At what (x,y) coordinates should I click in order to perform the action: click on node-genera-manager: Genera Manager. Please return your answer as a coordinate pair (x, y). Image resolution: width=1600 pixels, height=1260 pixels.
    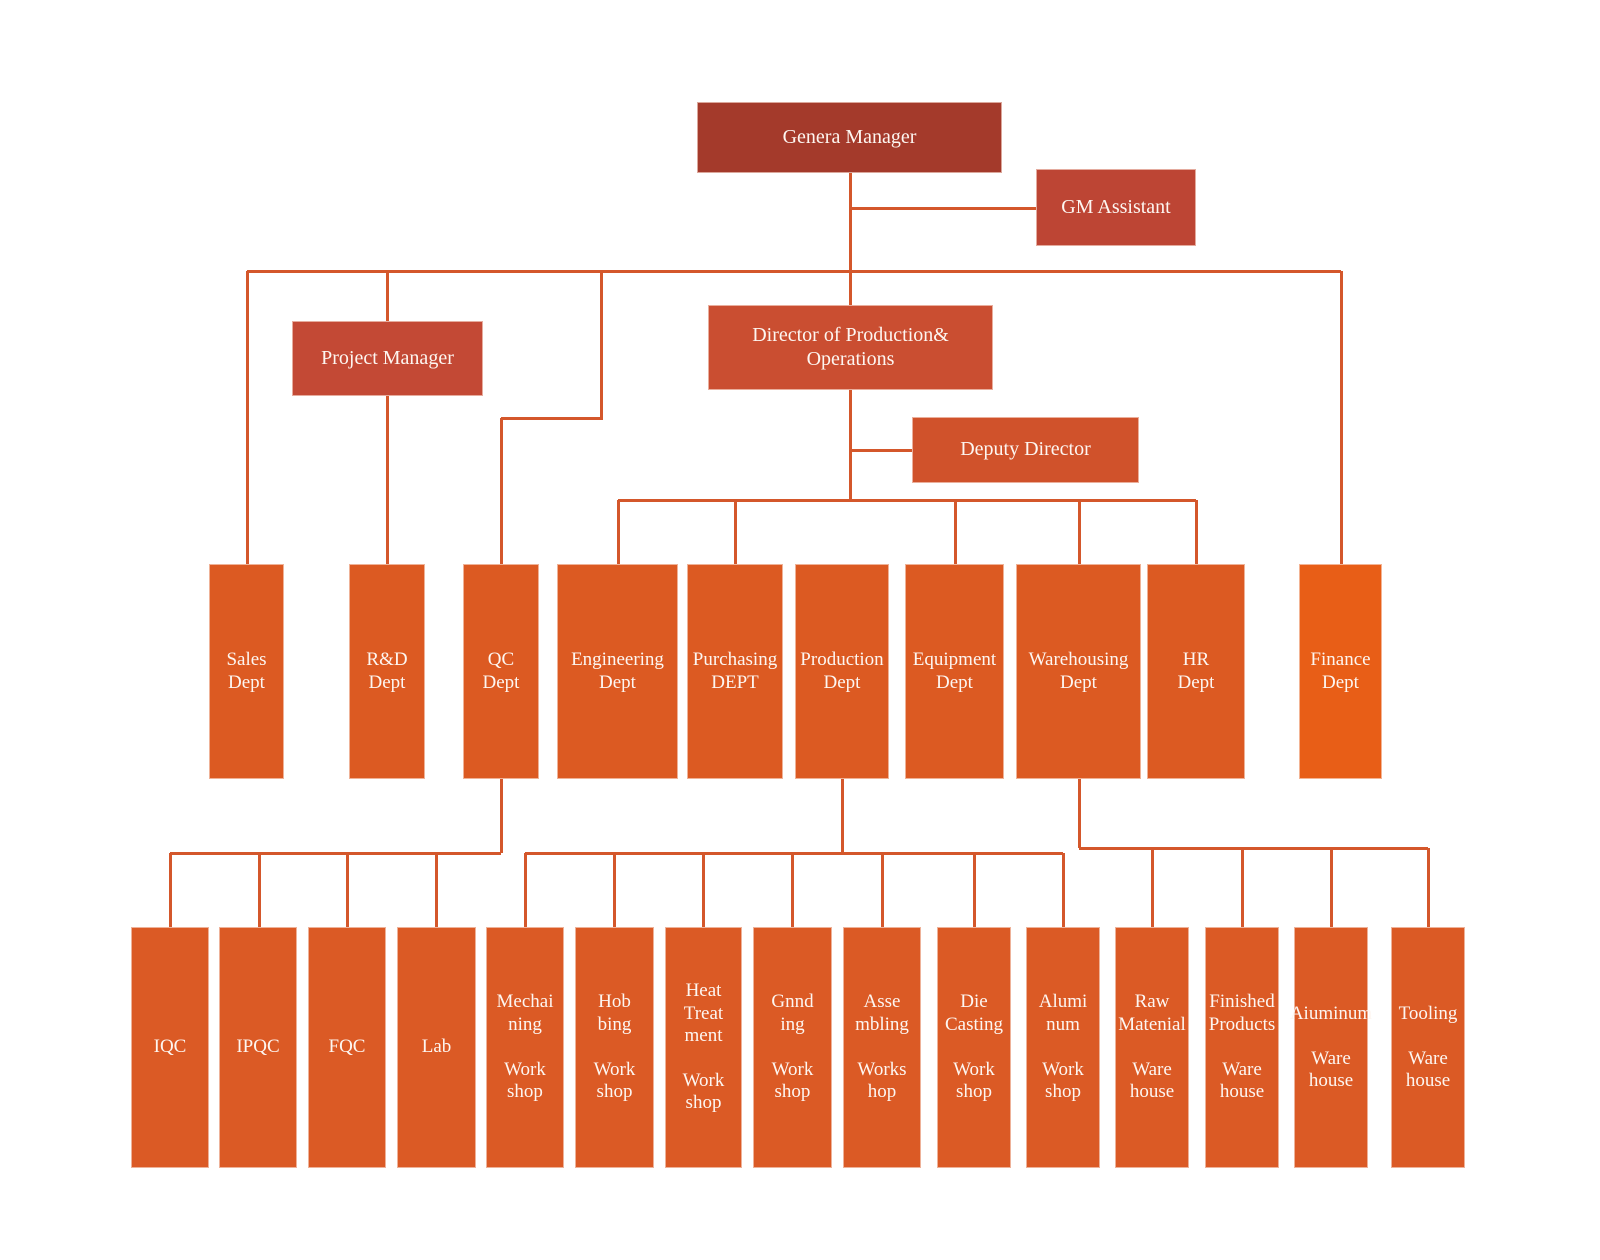
    Looking at the image, I should click on (849, 137).